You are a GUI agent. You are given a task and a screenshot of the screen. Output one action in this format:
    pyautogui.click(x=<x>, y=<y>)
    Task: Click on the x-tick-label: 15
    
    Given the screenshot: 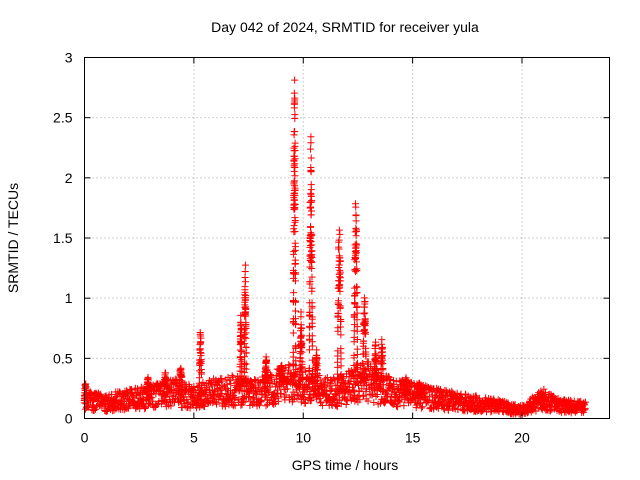 What is the action you would take?
    pyautogui.click(x=413, y=438)
    